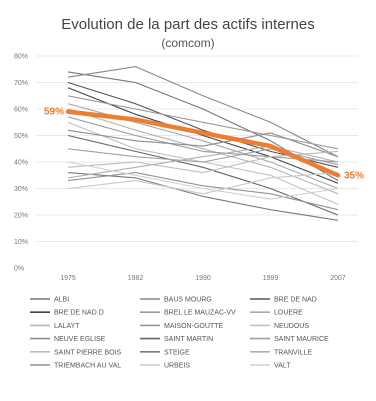 Image resolution: width=376 pixels, height=401 pixels. Describe the element at coordinates (21, 216) in the screenshot. I see `y-tick-label: 20%` at that location.